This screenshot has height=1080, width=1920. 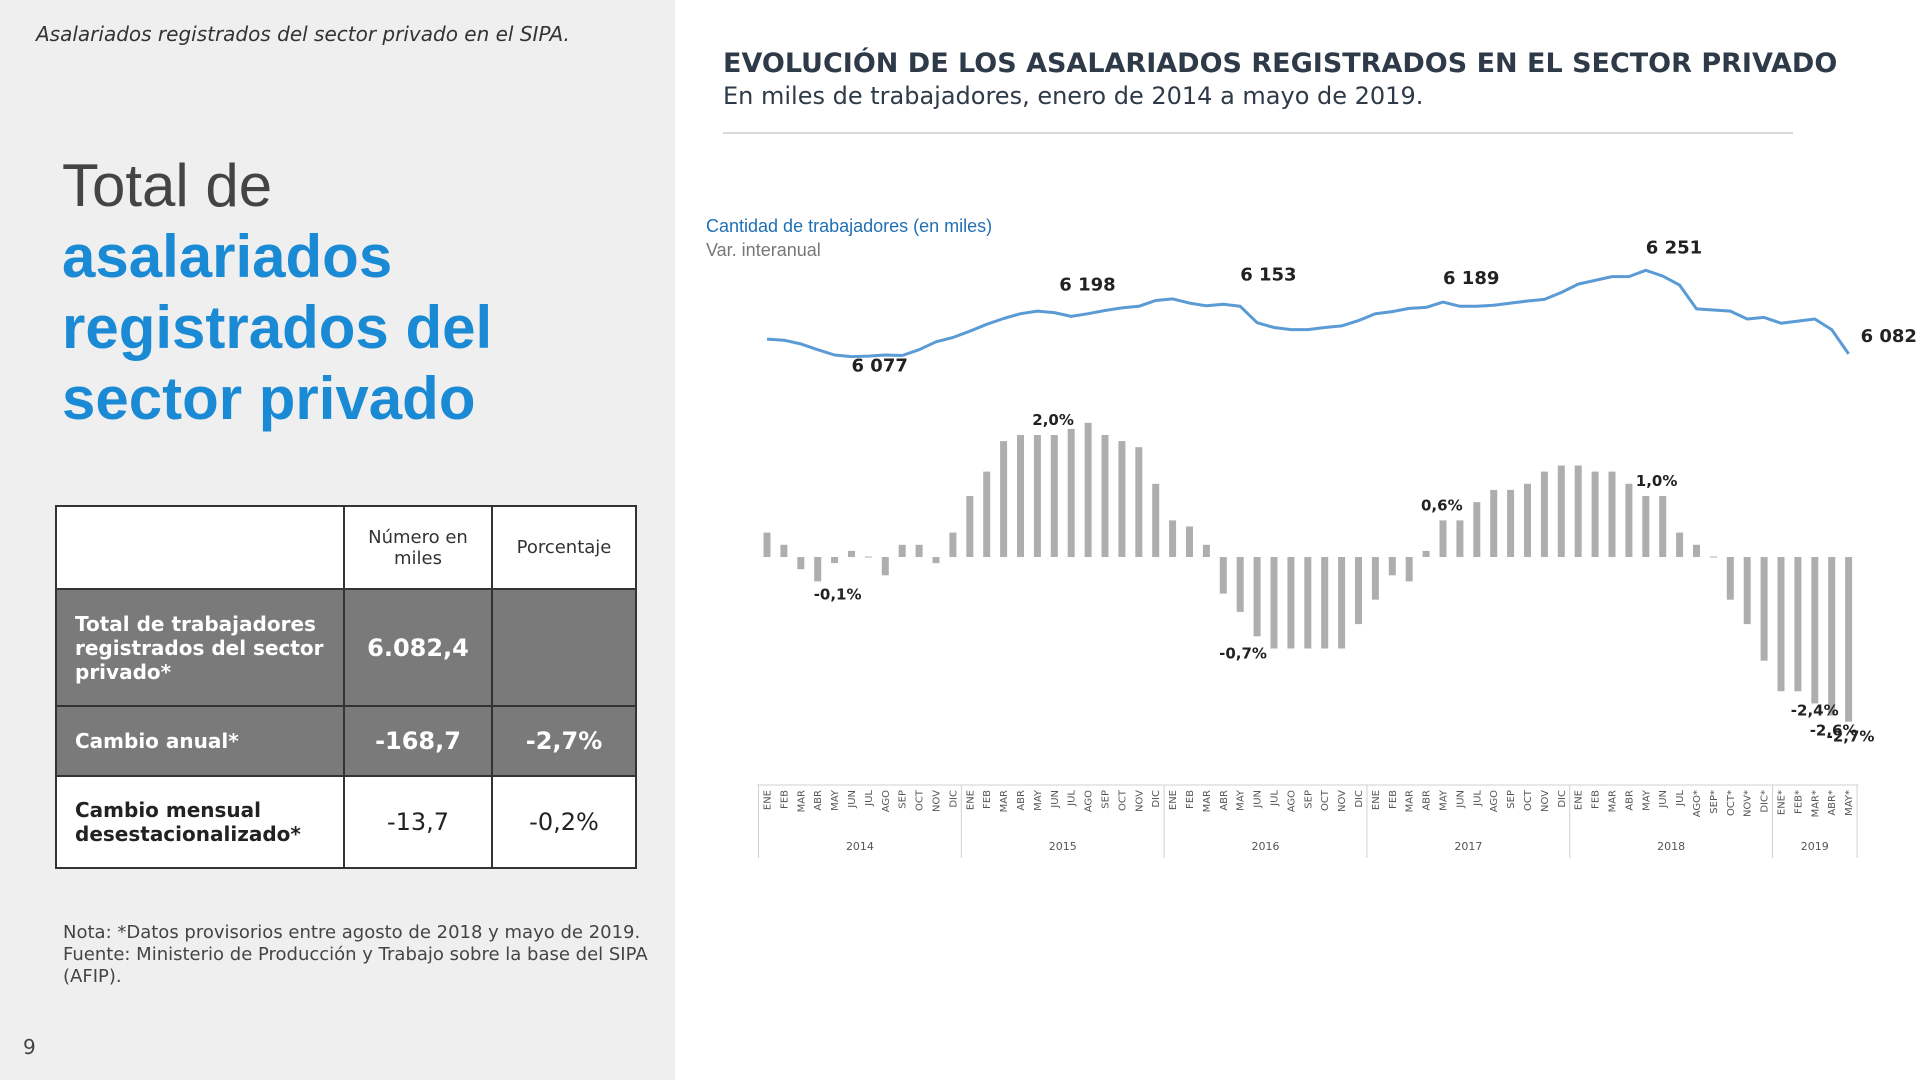 I want to click on series-line, so click(x=1308, y=313).